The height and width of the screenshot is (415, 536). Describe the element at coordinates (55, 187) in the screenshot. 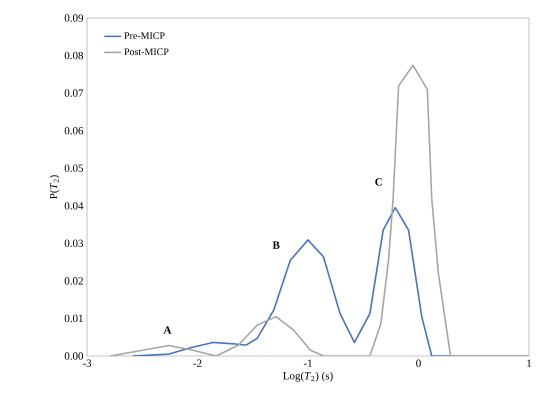

I see `y-axis-title: P(T$_{2}$)` at that location.